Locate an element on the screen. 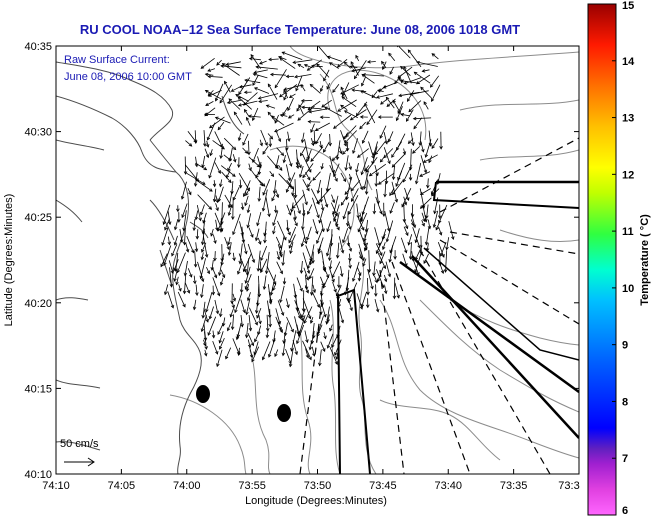 The height and width of the screenshot is (519, 651). y-tick-label: 40:20 is located at coordinates (38, 304).